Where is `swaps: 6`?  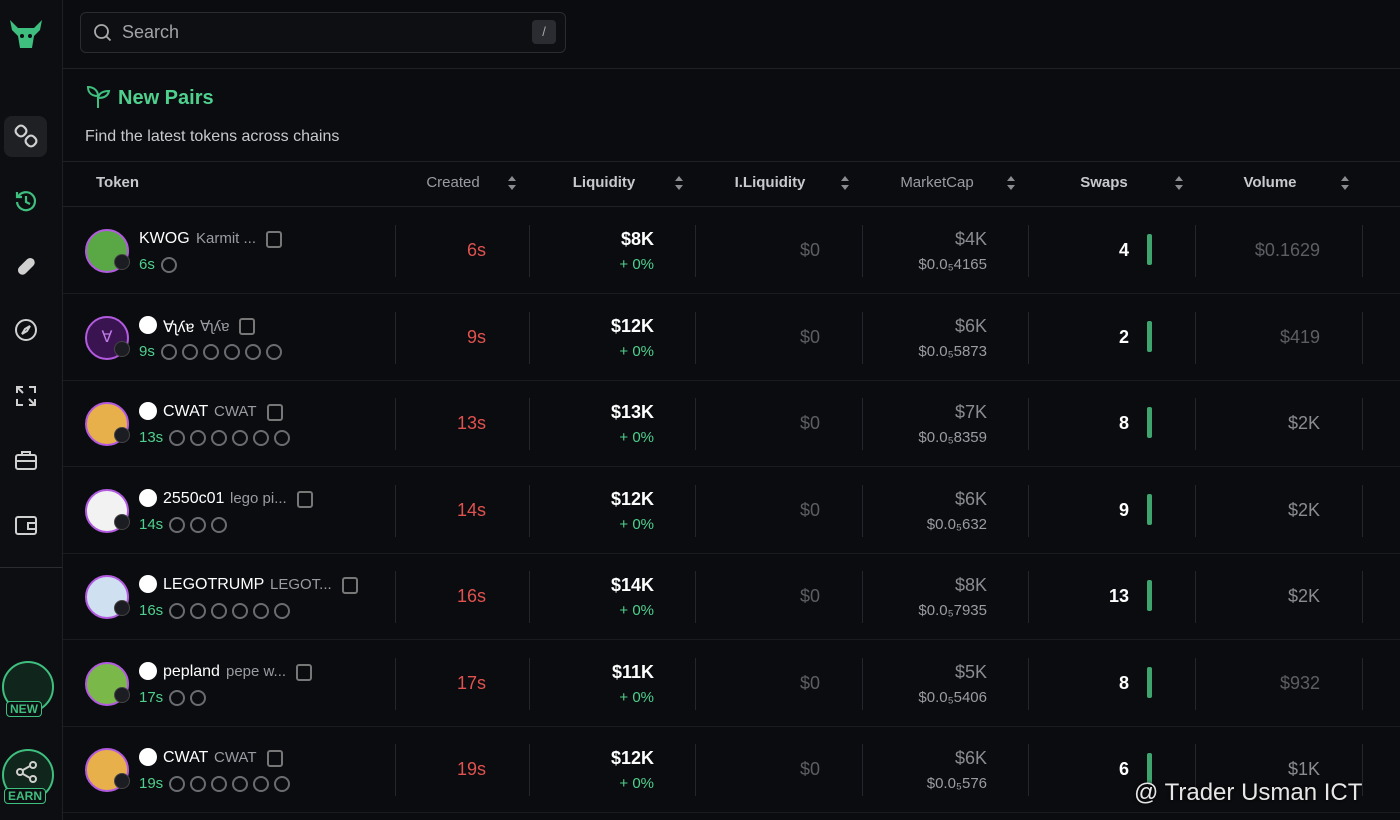 swaps: 6 is located at coordinates (1123, 769).